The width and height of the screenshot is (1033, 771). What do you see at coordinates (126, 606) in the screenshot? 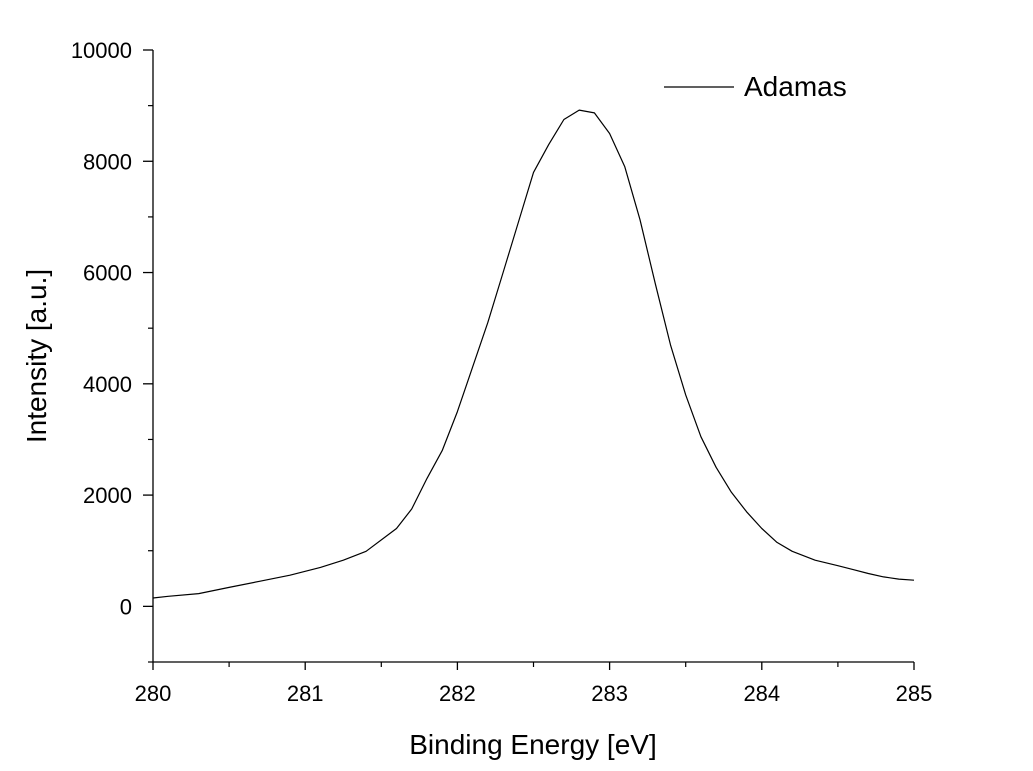
I see `y-tick-label: 0` at bounding box center [126, 606].